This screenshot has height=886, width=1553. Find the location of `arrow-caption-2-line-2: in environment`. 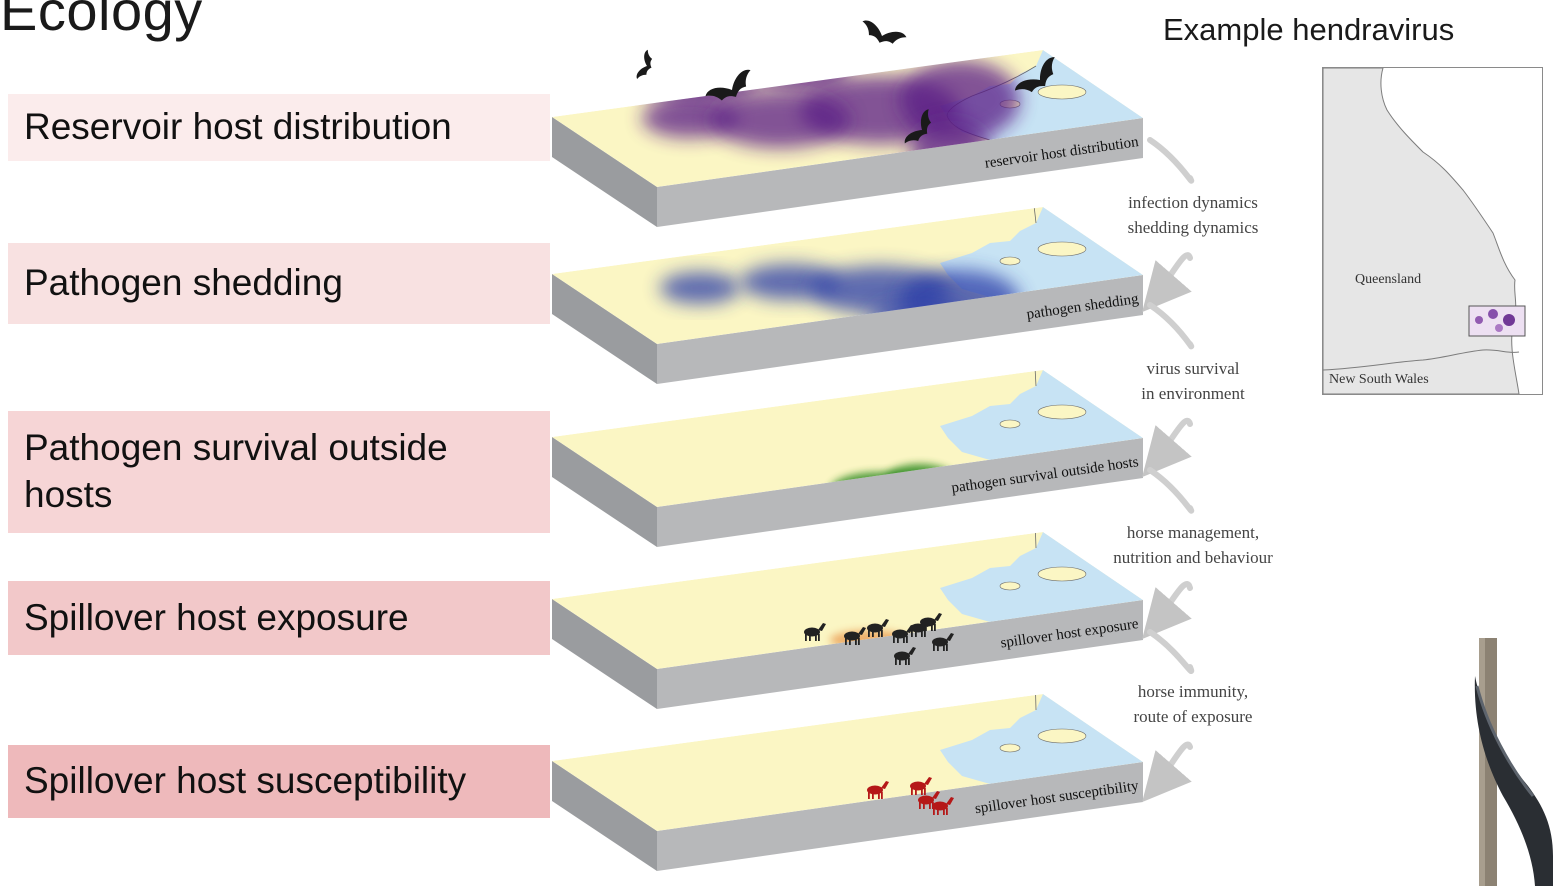

arrow-caption-2-line-2: in environment is located at coordinates (1193, 393).